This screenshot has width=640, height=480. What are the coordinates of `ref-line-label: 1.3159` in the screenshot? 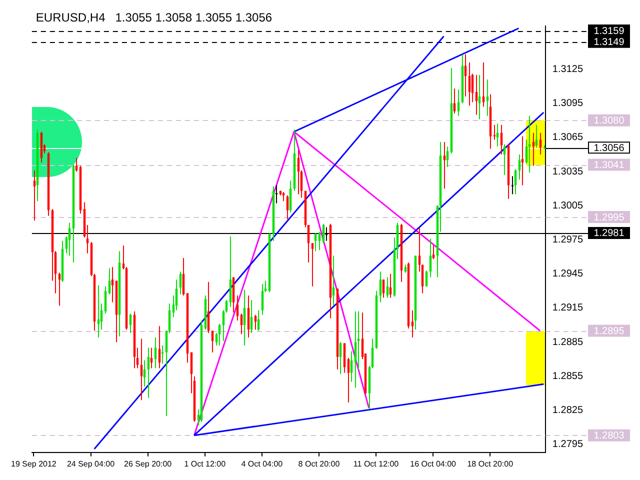 It's located at (609, 31).